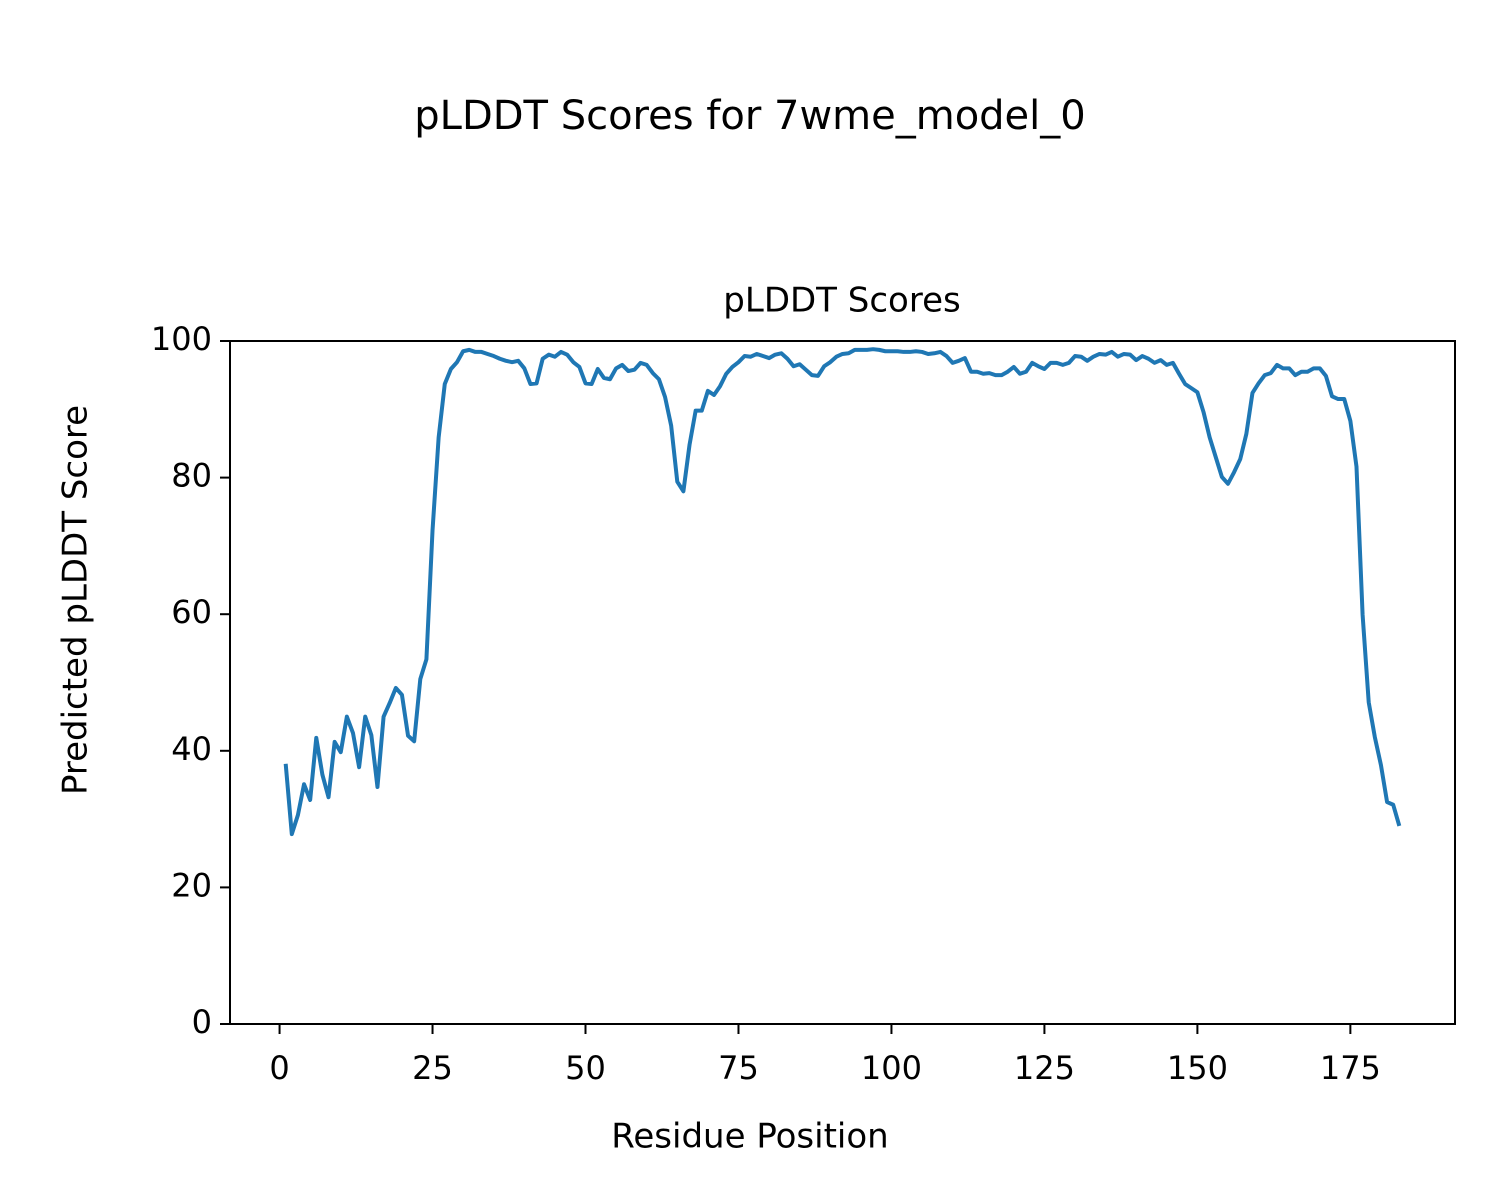 The width and height of the screenshot is (1500, 1200). What do you see at coordinates (891, 1068) in the screenshot?
I see `x-tick-label: 100` at bounding box center [891, 1068].